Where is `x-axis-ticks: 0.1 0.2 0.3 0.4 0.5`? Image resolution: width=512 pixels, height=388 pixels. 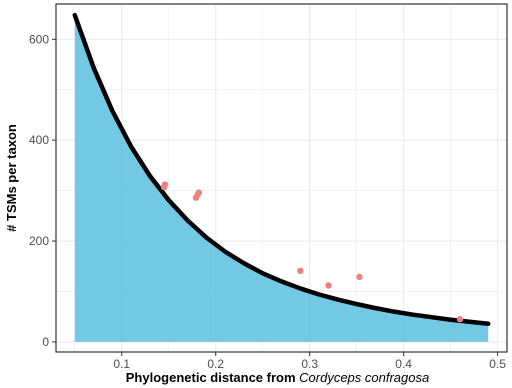 x-axis-ticks: 0.1 0.2 0.3 0.4 0.5 is located at coordinates (309, 361).